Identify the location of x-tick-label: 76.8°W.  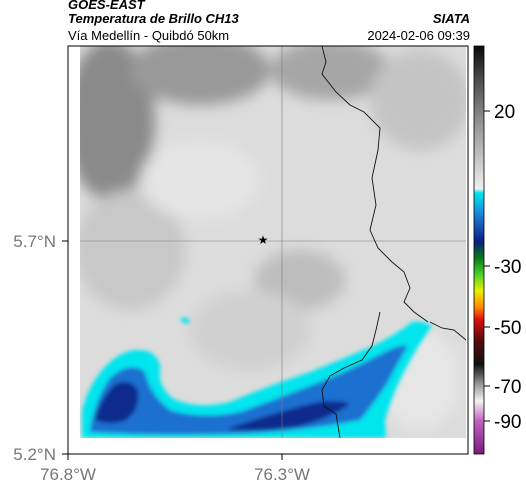
(68, 474).